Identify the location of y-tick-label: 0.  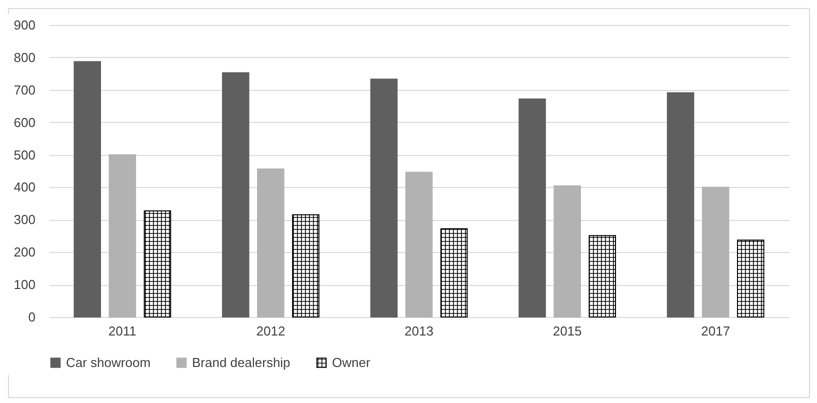
(32, 317).